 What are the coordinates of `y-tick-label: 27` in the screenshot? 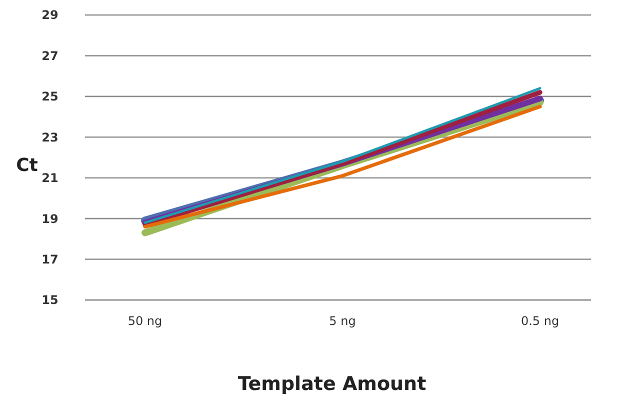 It's located at (50, 55).